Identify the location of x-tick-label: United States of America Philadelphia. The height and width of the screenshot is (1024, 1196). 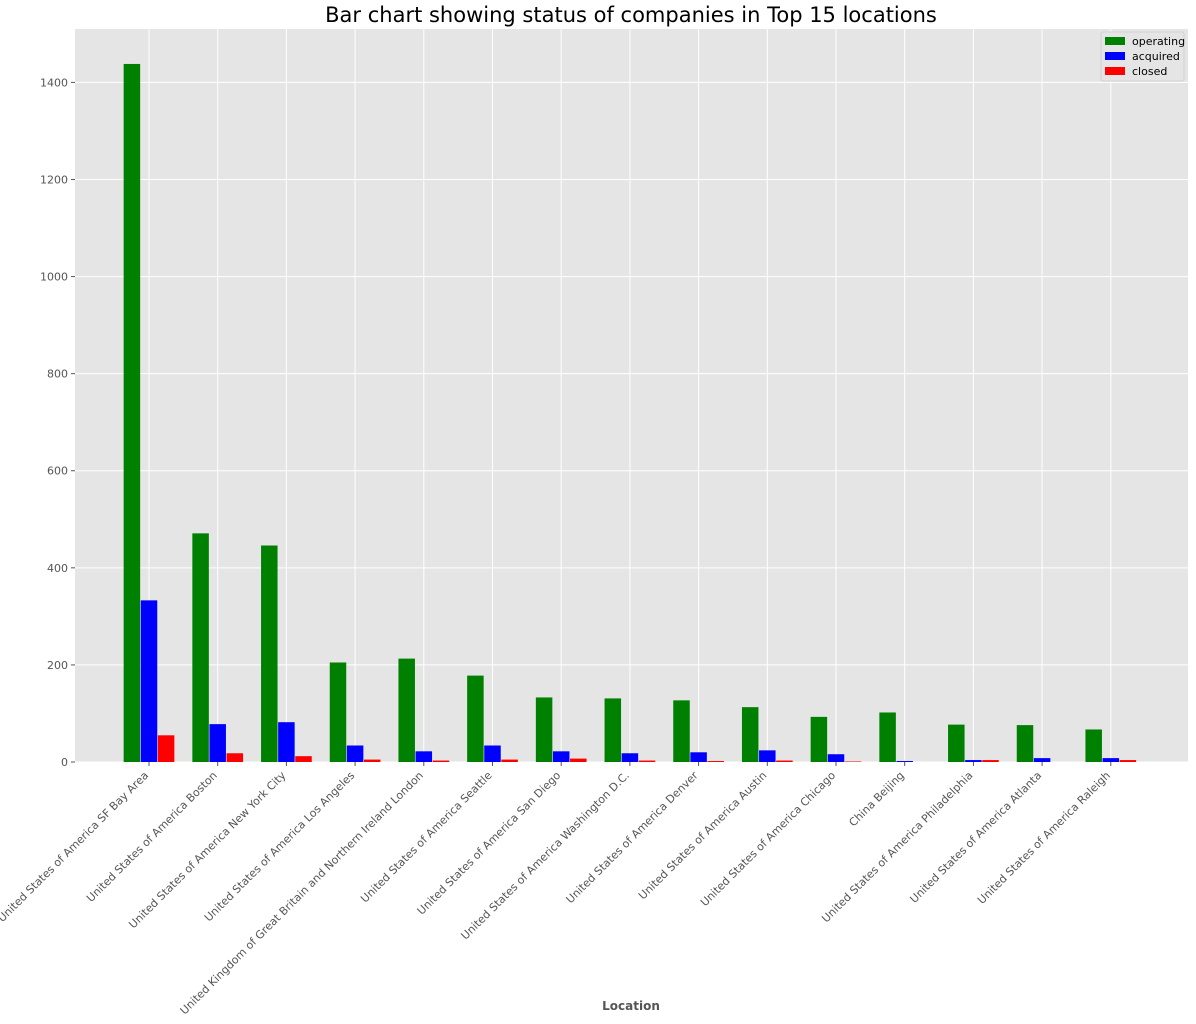
(897, 847).